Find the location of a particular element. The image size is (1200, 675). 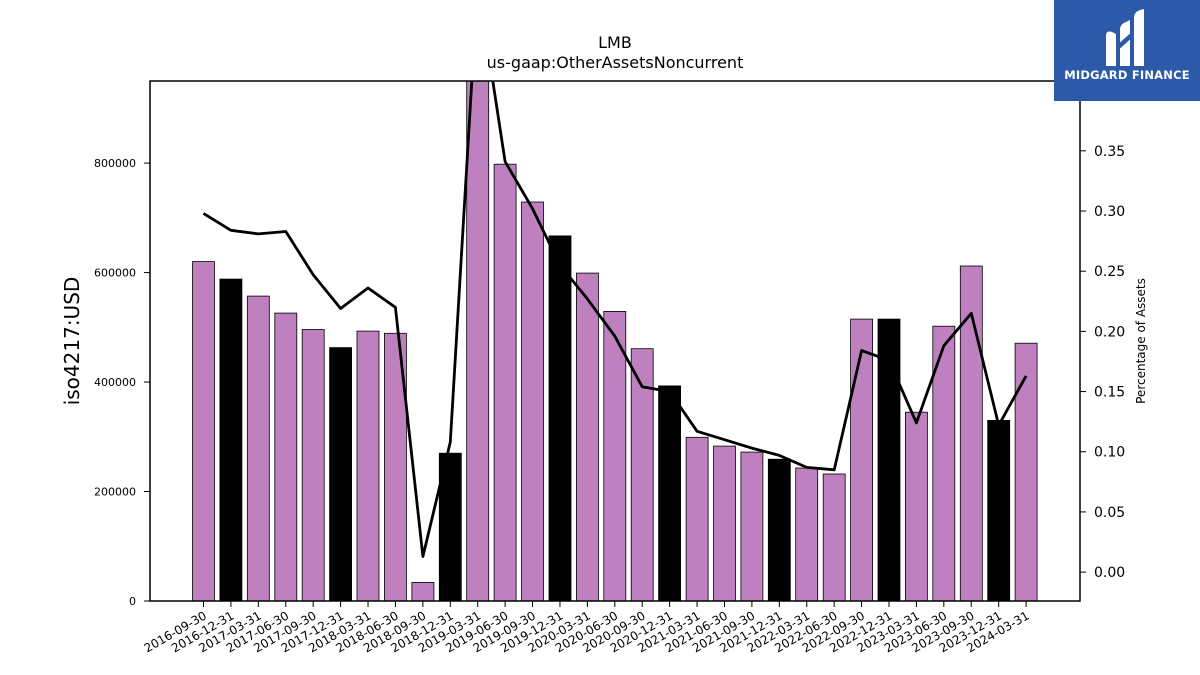

y2-tick-label: 0.20 is located at coordinates (1109, 332).